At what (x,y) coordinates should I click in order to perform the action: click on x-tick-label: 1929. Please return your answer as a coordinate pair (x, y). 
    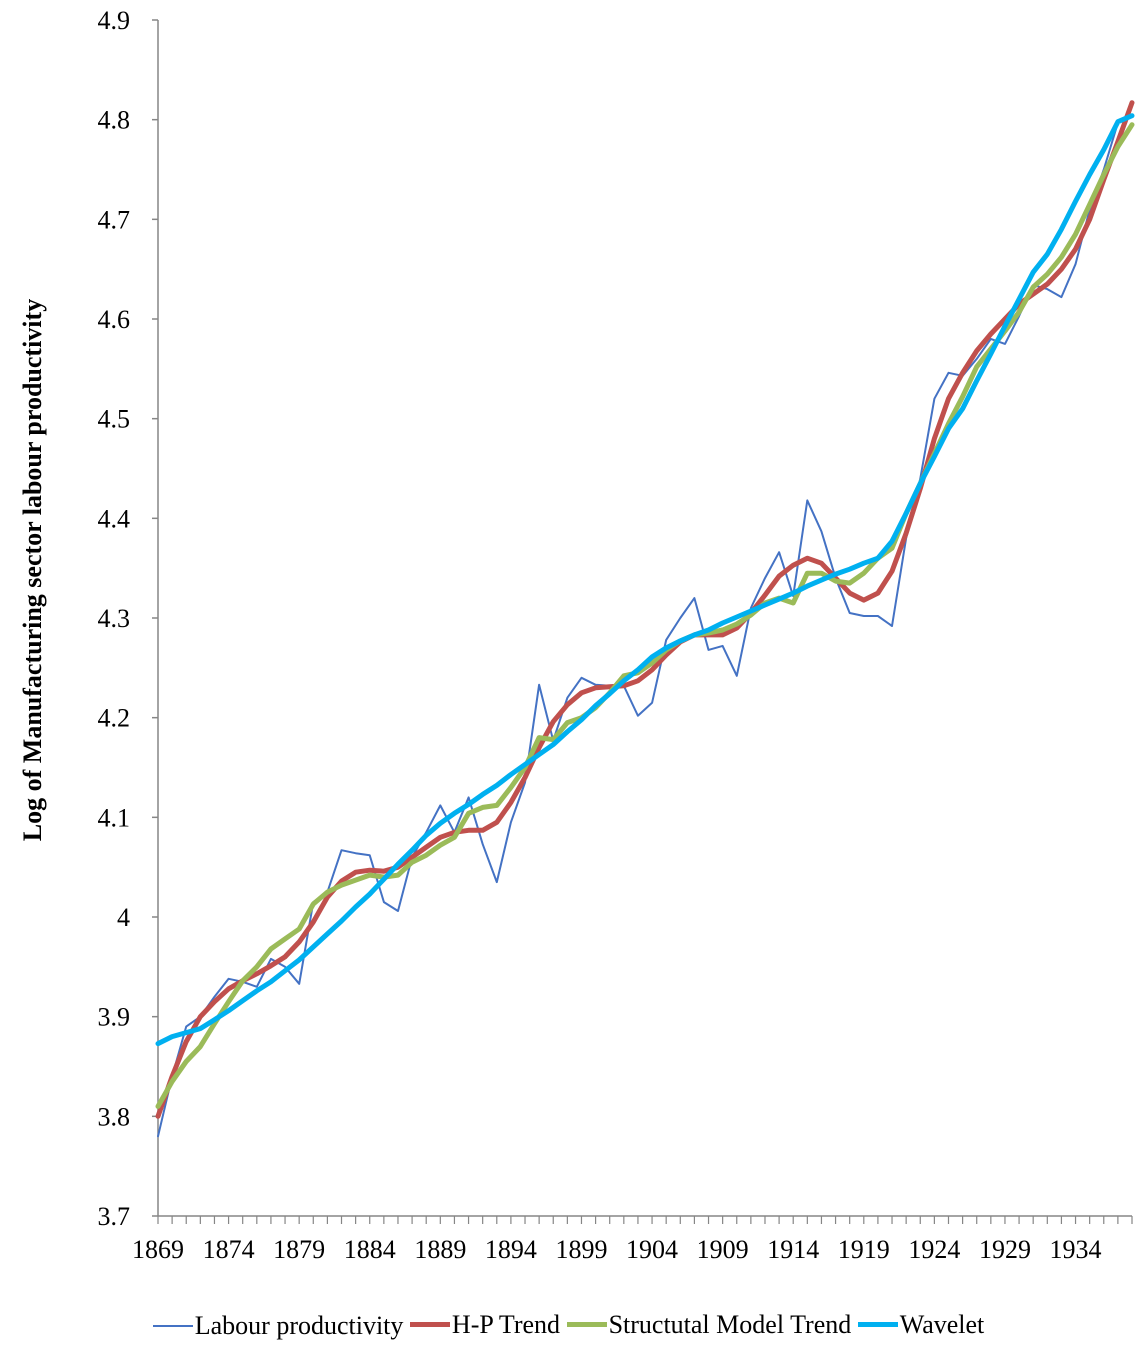
    Looking at the image, I should click on (1005, 1249).